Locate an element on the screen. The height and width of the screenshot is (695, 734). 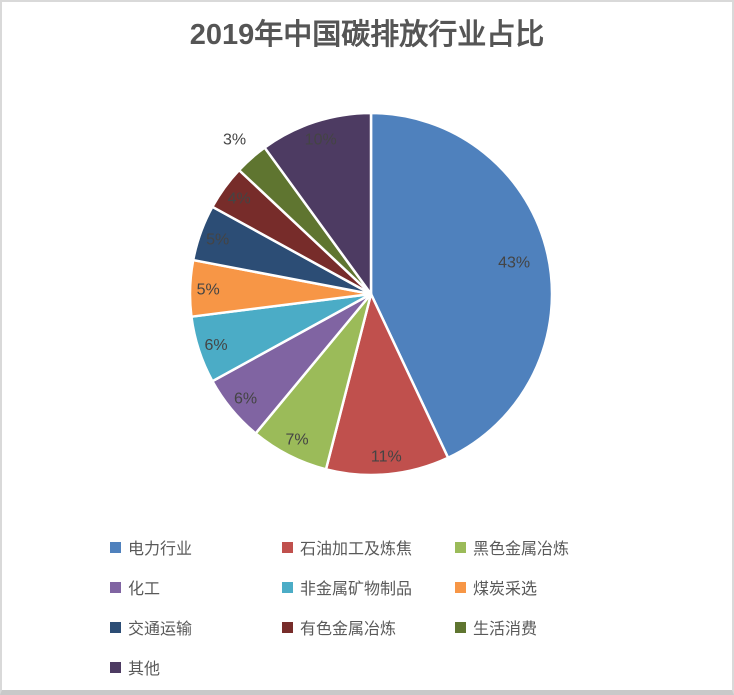
legend-item-3: 黑色金属冶炼 is located at coordinates (560, 547).